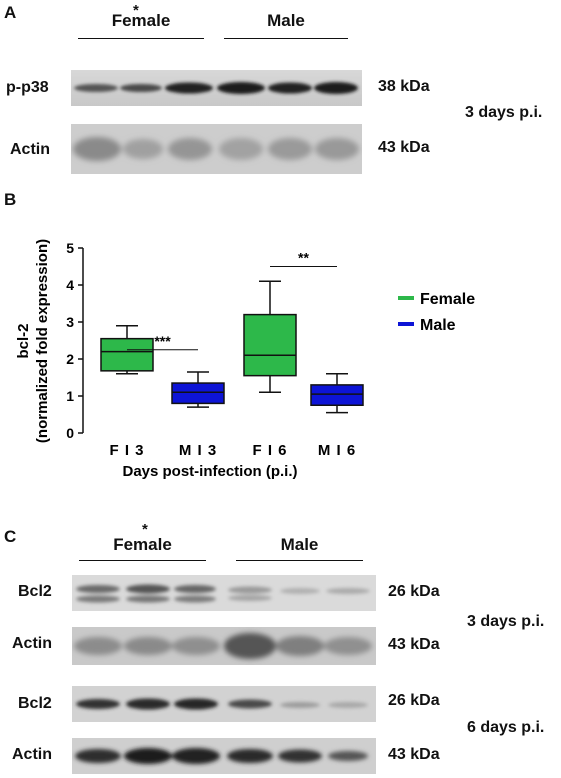  What do you see at coordinates (70, 396) in the screenshot?
I see `y-tick-label: 1` at bounding box center [70, 396].